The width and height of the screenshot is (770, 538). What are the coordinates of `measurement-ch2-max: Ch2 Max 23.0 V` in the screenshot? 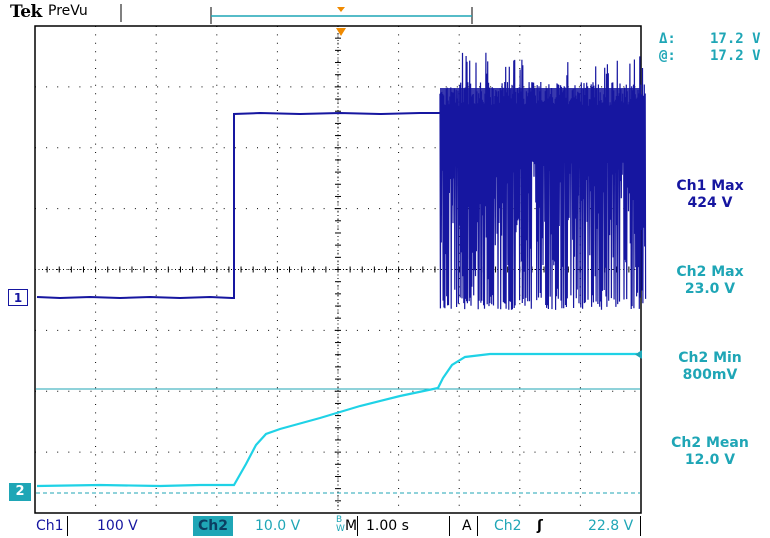 It's located at (710, 281).